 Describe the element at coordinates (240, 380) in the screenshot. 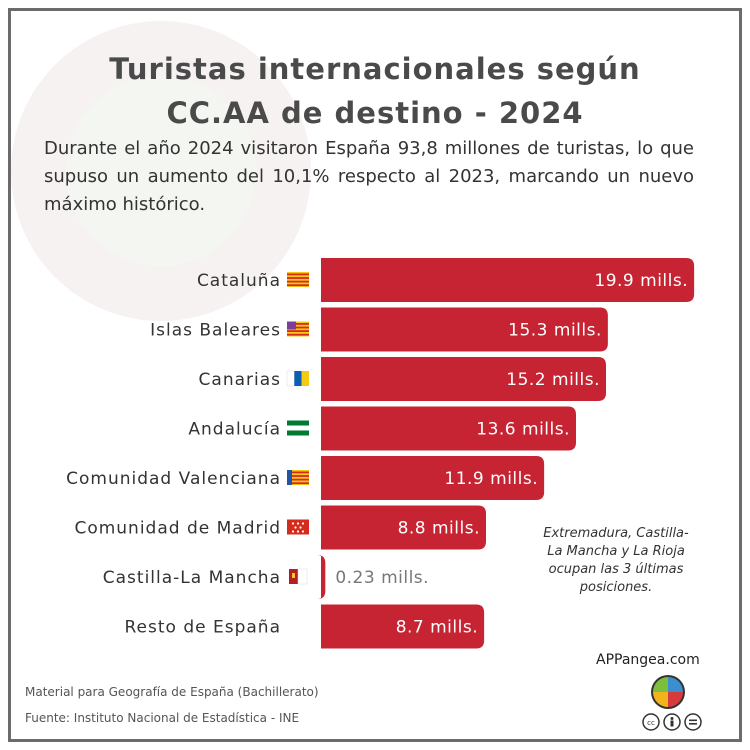

I see `category-label: Canarias` at that location.